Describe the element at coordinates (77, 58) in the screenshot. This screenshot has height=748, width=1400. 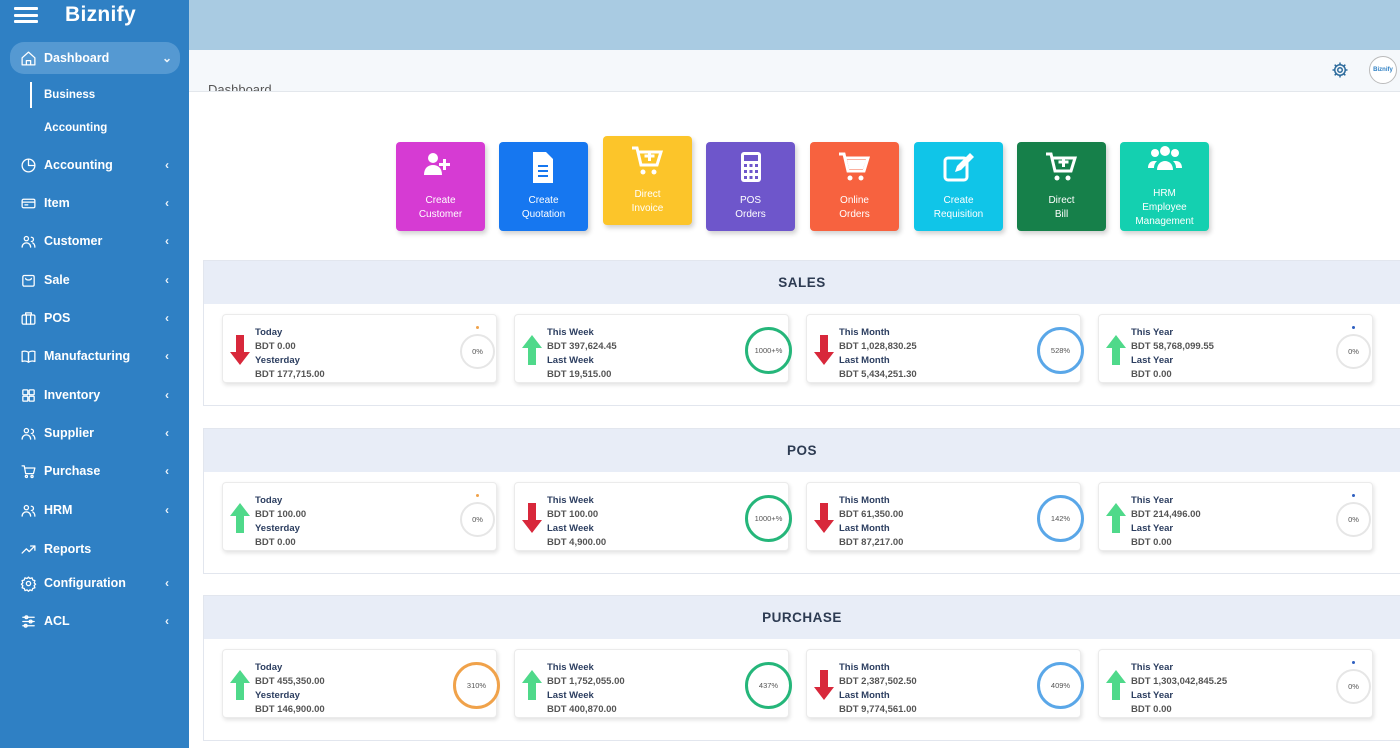
I see `sidebar-item-label: Dashboard` at that location.